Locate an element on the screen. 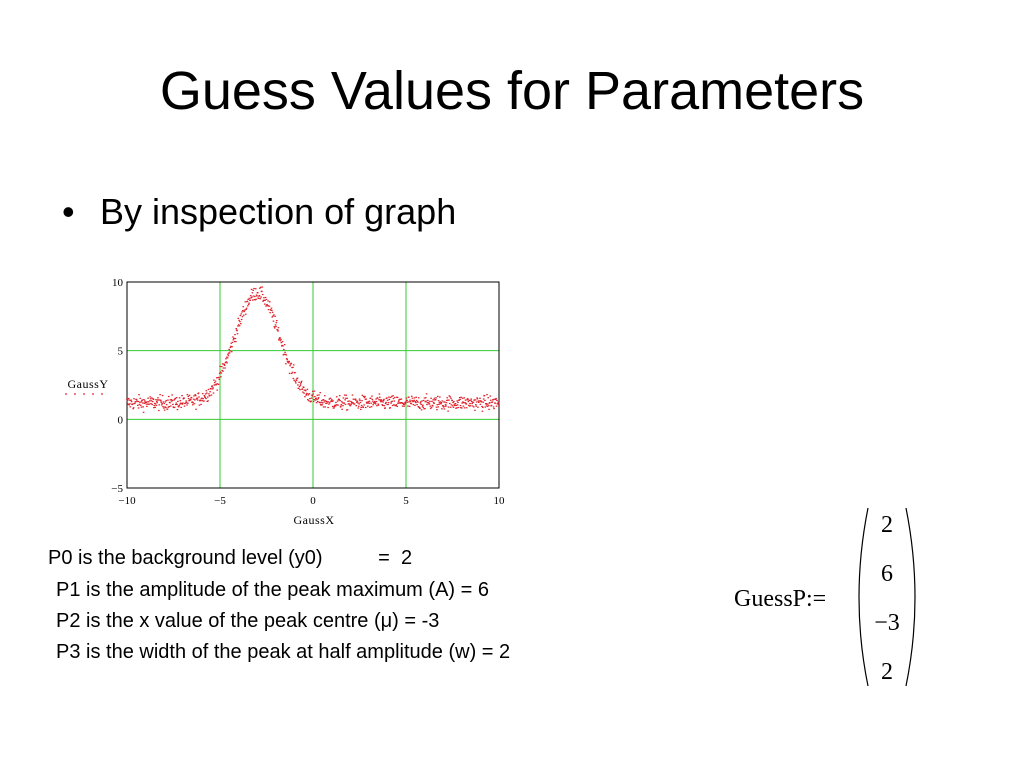 The height and width of the screenshot is (768, 1024). guess-value-1: 6 is located at coordinates (887, 574).